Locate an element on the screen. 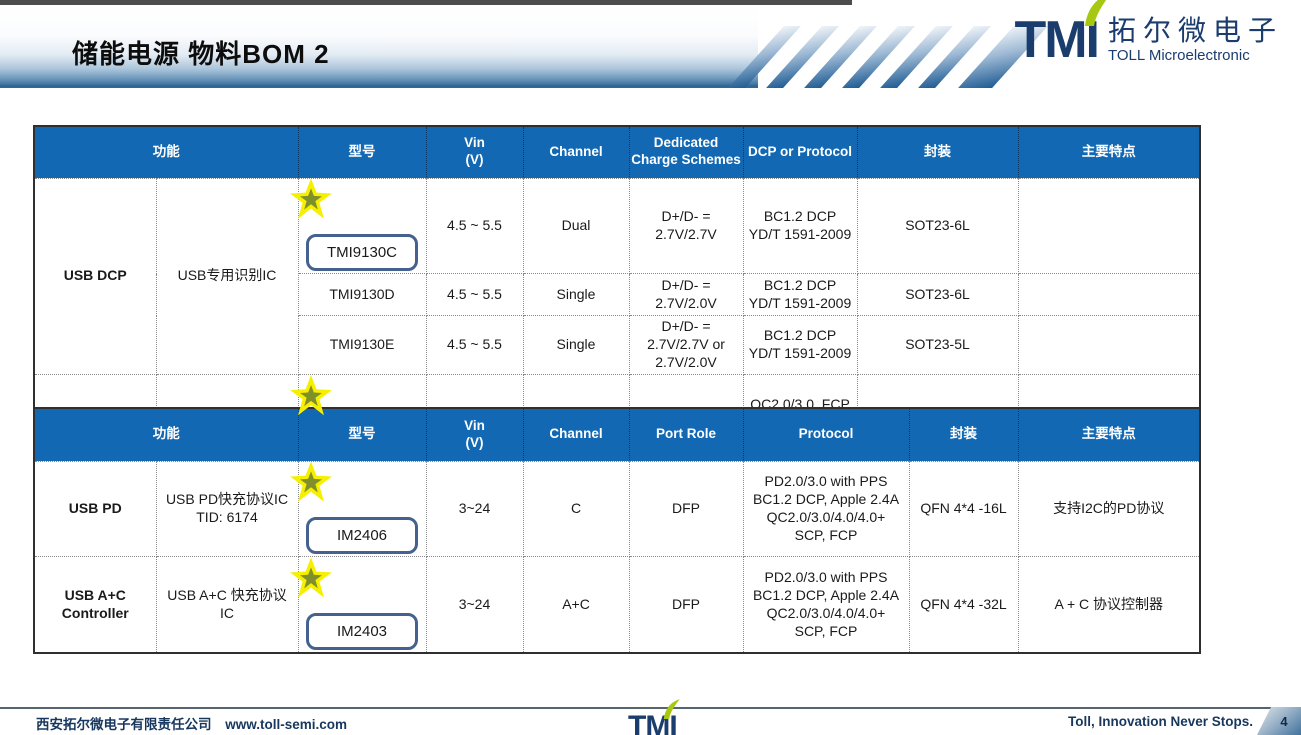 The width and height of the screenshot is (1301, 735). logo-text: 拓尔微电子 TOLL Microelectronic is located at coordinates (1195, 40).